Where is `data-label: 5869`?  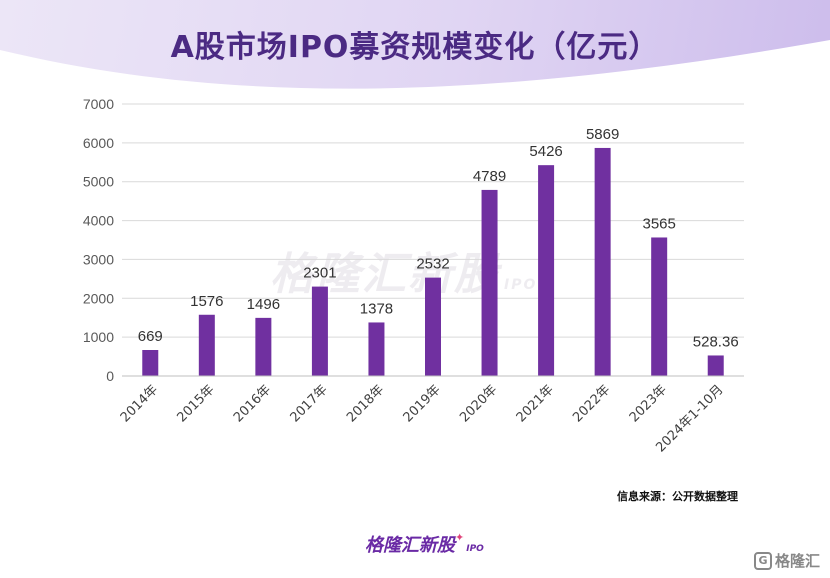 data-label: 5869 is located at coordinates (602, 134).